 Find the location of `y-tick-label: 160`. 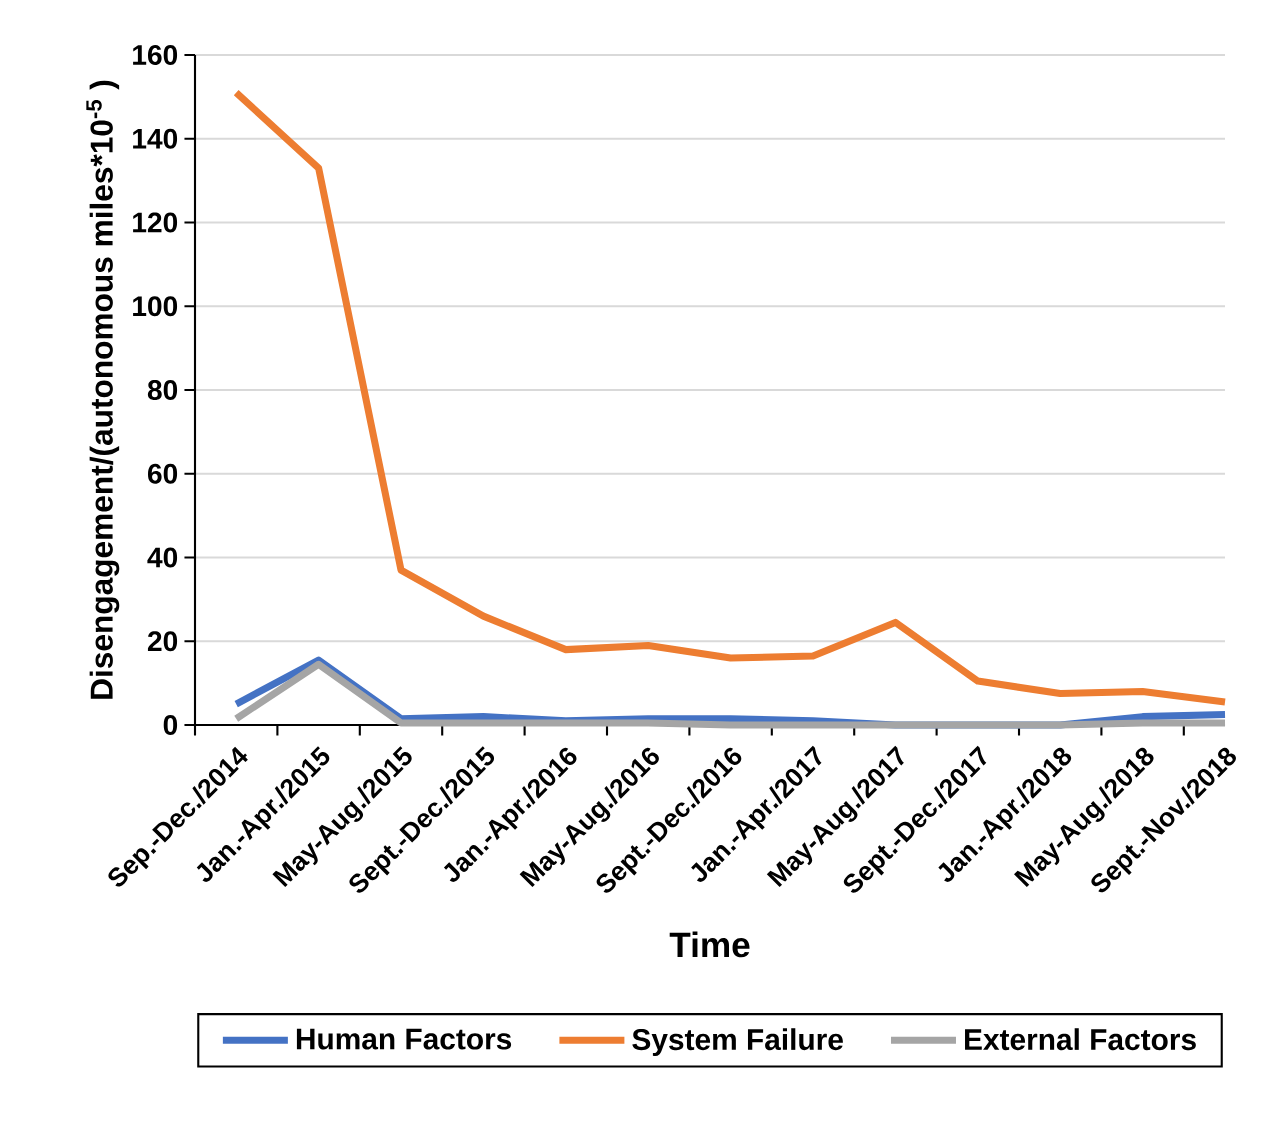

y-tick-label: 160 is located at coordinates (155, 55).